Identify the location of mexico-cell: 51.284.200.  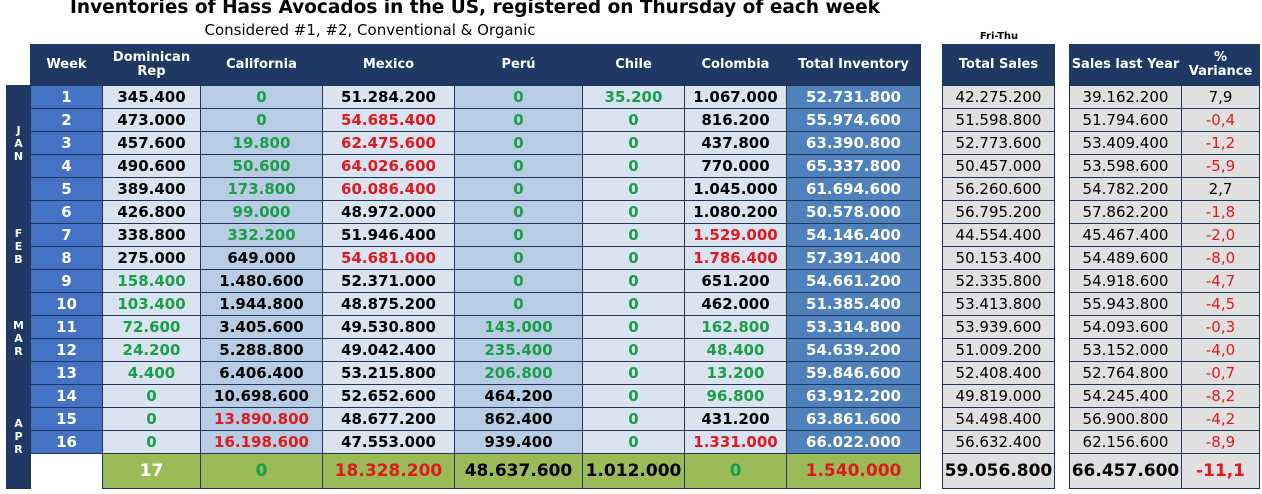
(388, 97).